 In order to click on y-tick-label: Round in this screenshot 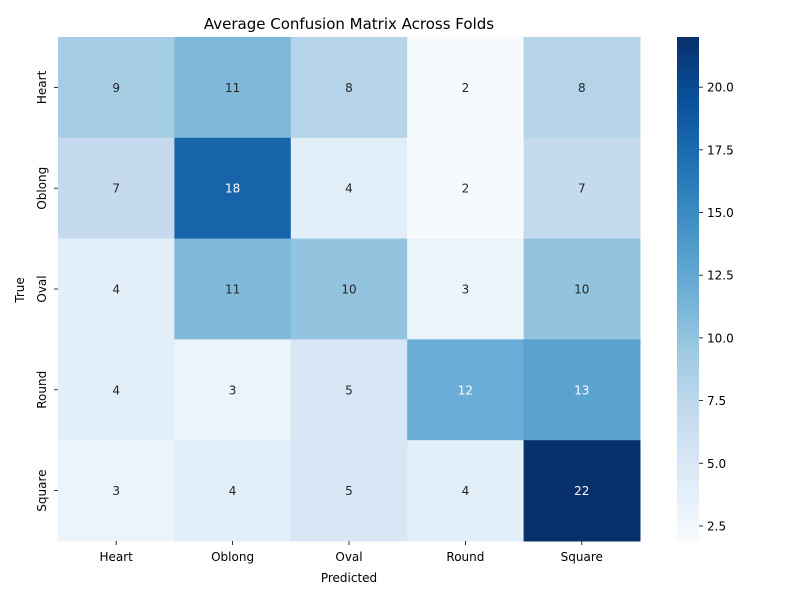, I will do `click(42, 390)`.